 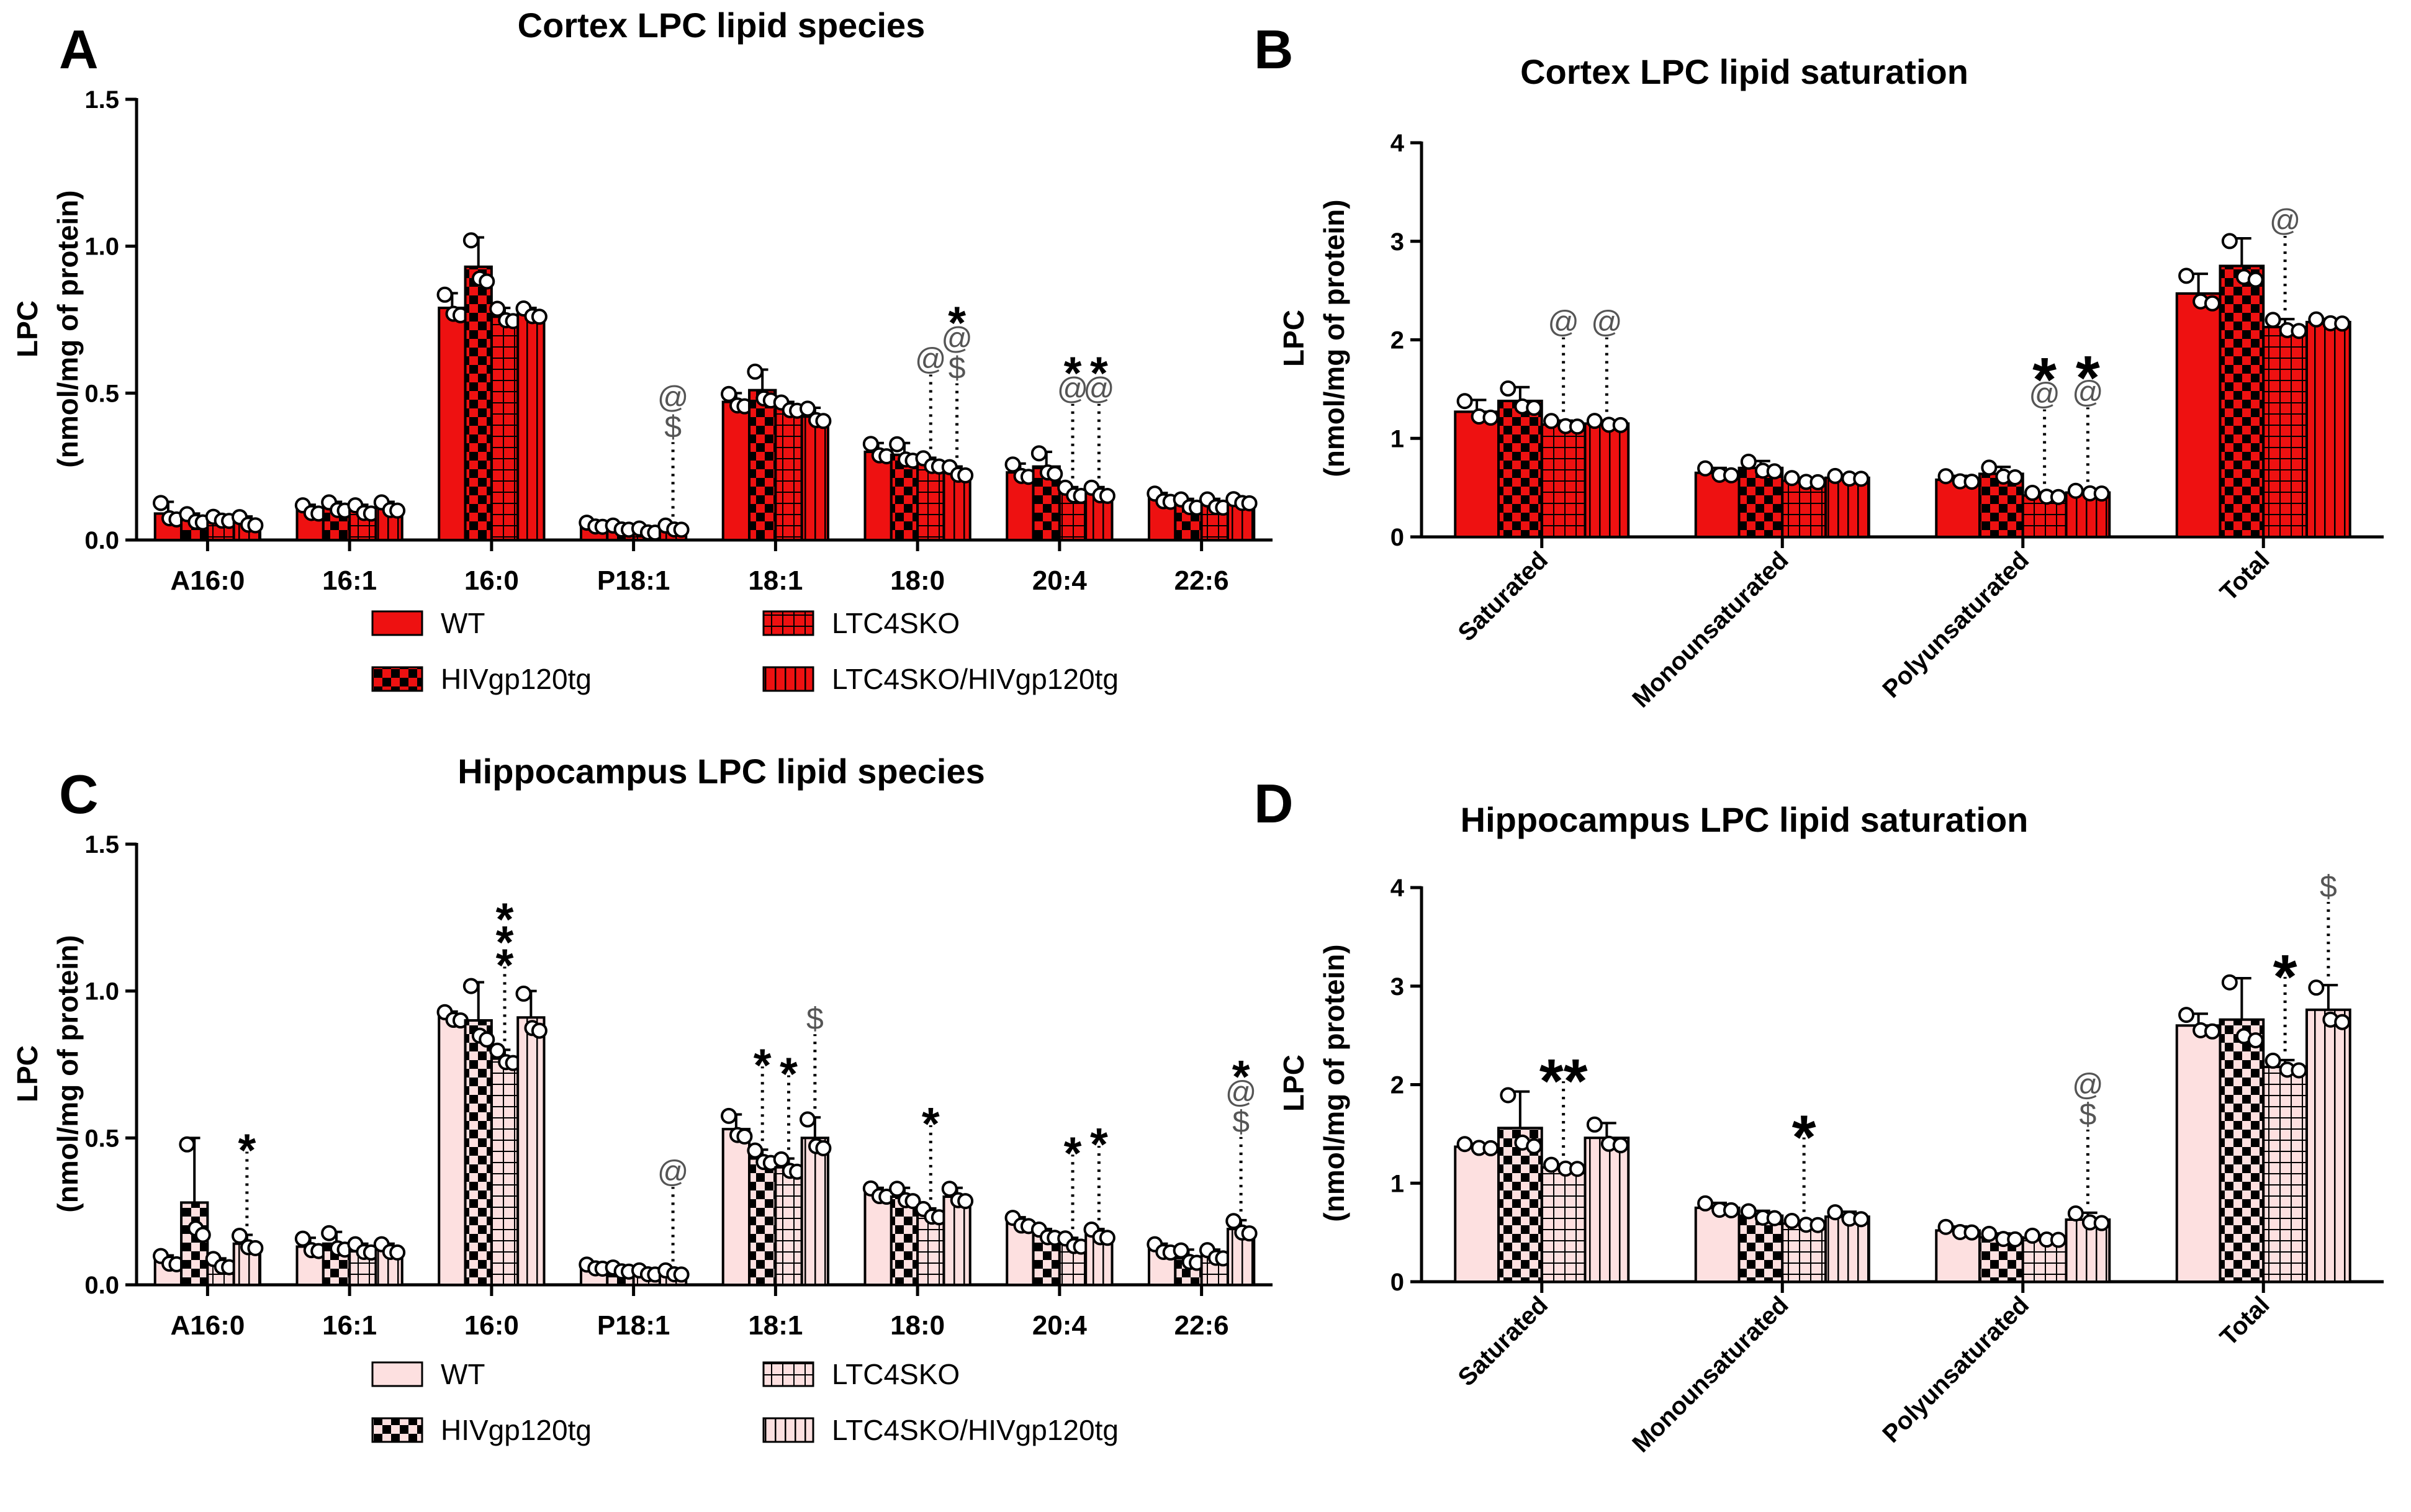 I want to click on y-tick-label: 3, so click(x=1397, y=242).